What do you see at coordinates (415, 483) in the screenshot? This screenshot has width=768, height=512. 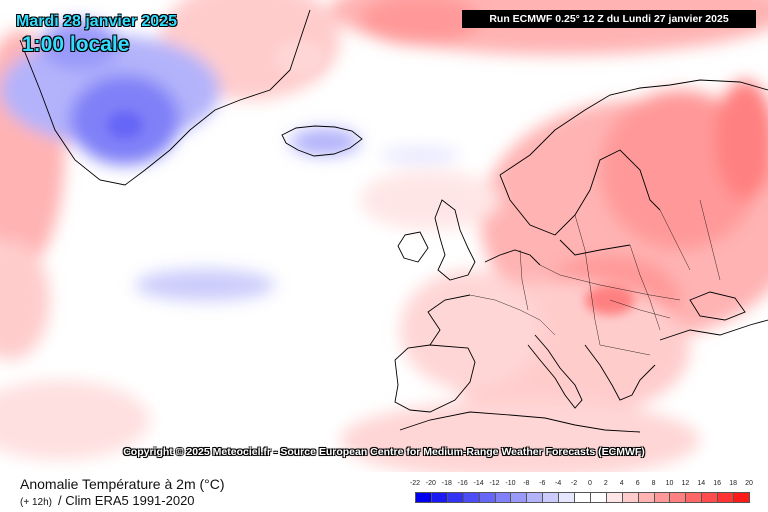 I see `legend-label: -22` at bounding box center [415, 483].